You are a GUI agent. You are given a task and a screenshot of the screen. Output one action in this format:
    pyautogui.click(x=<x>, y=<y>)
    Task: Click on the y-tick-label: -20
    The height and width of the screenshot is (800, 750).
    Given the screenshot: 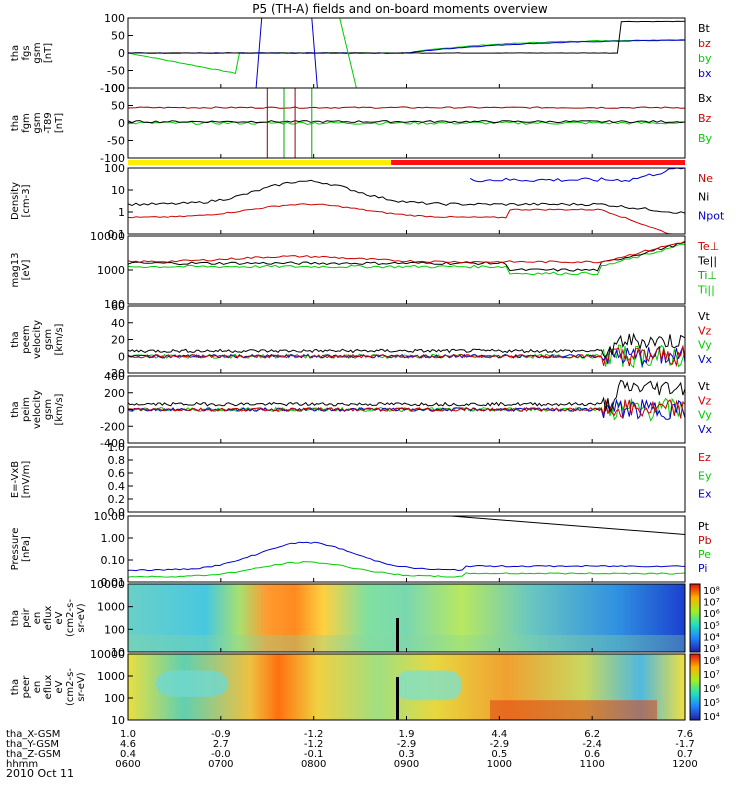 What is the action you would take?
    pyautogui.click(x=116, y=373)
    